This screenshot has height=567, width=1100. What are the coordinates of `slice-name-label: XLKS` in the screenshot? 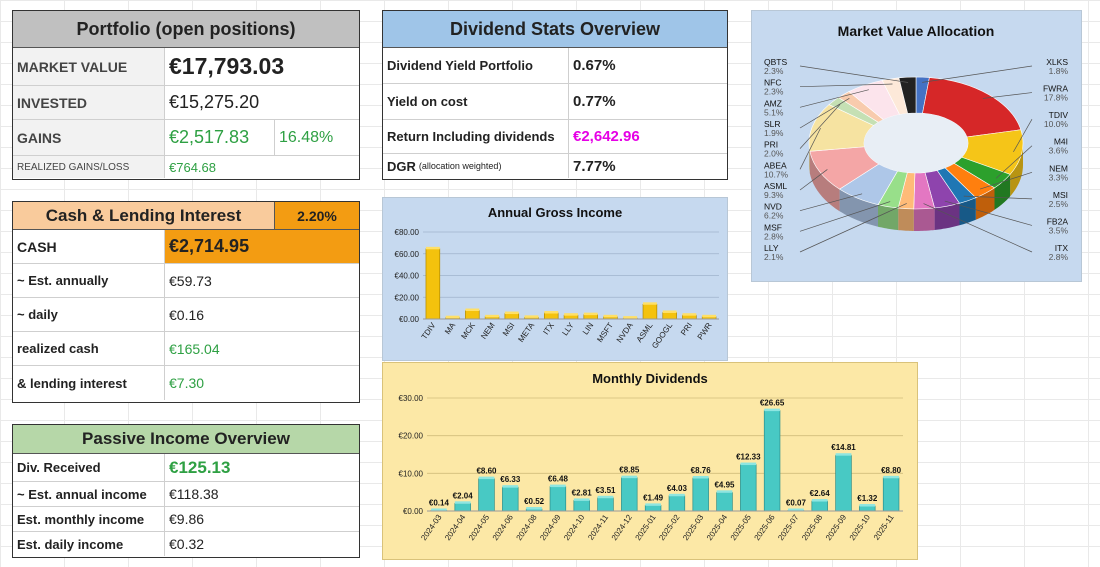 It's located at (1057, 62).